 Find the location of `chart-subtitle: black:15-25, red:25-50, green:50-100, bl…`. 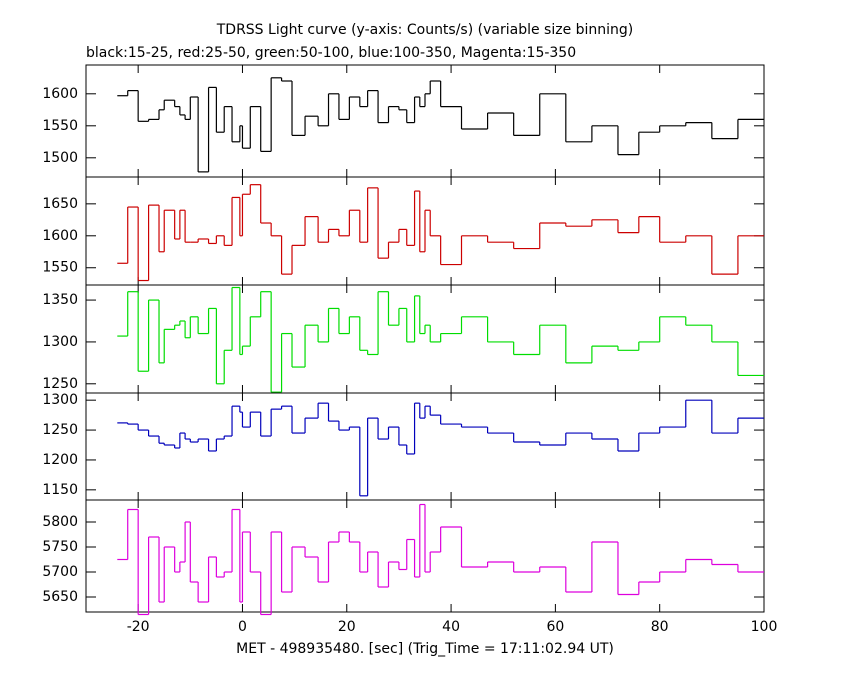

chart-subtitle: black:15-25, red:25-50, green:50-100, bl… is located at coordinates (331, 53).